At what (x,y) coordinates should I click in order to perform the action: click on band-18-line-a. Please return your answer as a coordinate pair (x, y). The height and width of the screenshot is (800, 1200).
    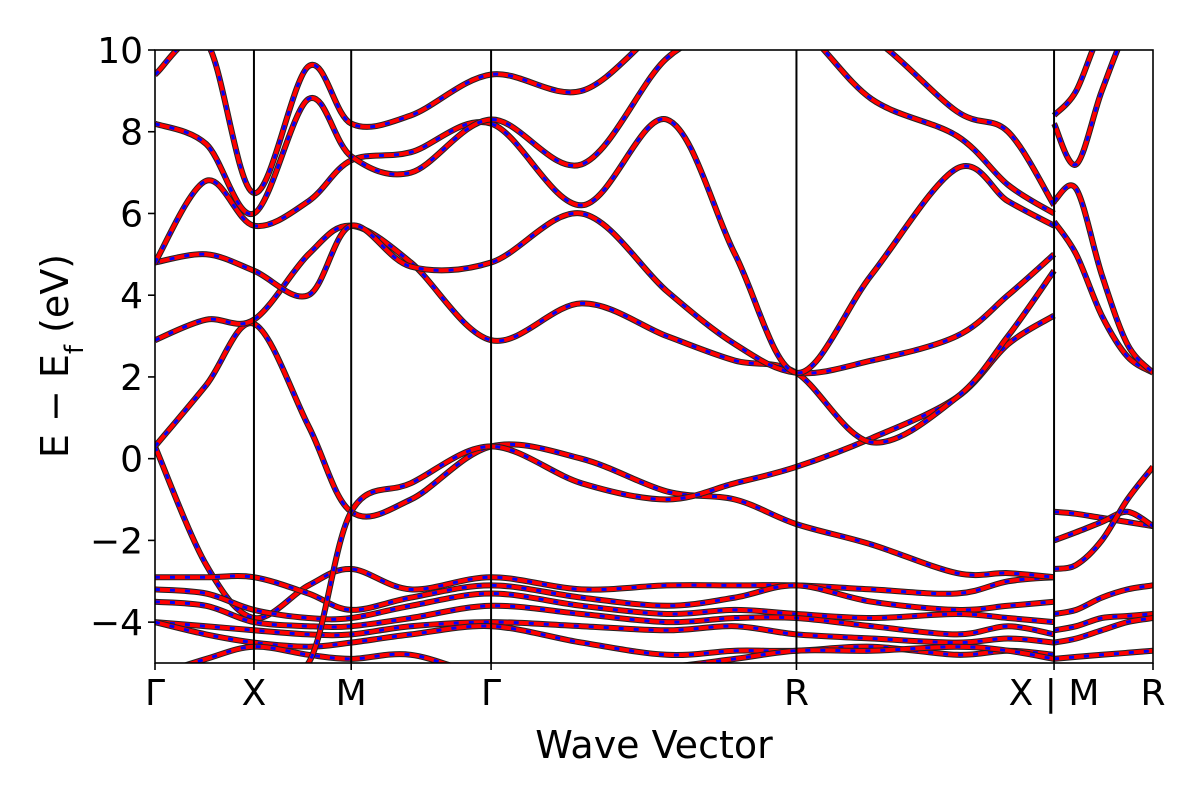
    Looking at the image, I should click on (1103, 599).